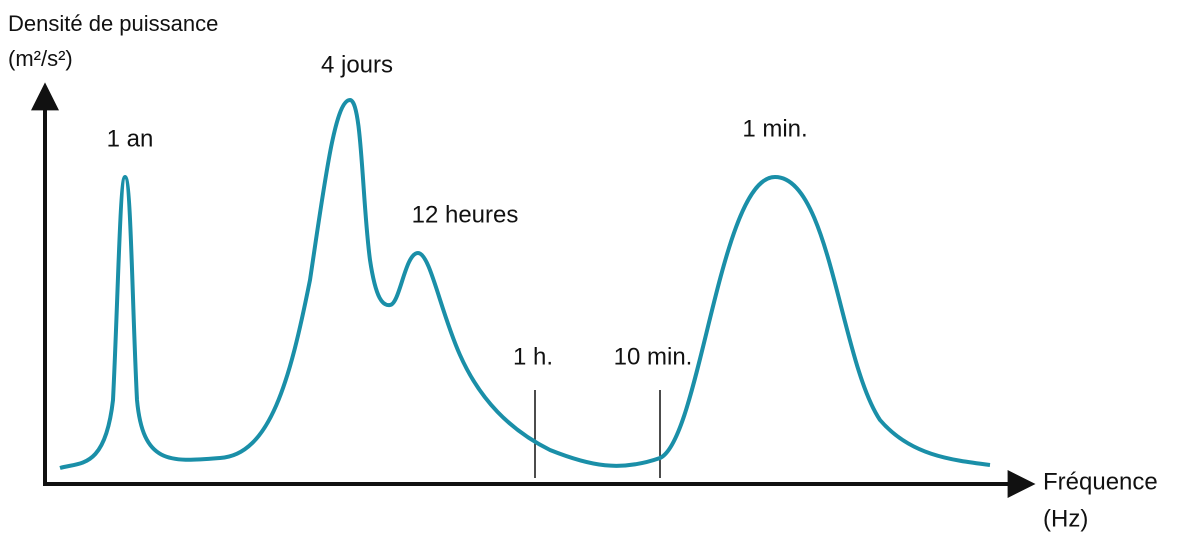 The width and height of the screenshot is (1191, 535). I want to click on peak-label: 4 jours, so click(357, 64).